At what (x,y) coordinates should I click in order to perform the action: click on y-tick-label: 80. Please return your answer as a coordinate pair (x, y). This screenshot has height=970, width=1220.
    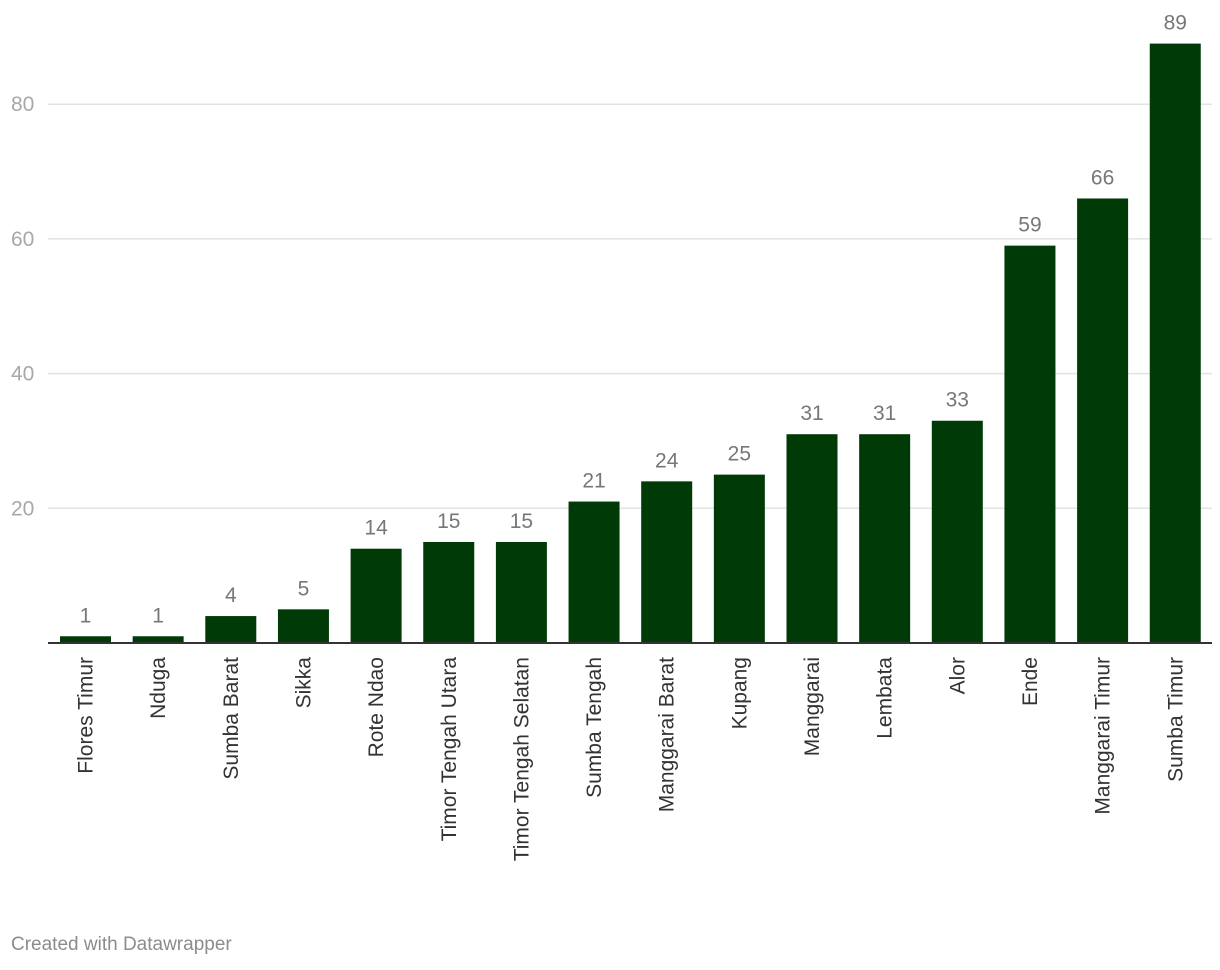
    Looking at the image, I should click on (22, 104).